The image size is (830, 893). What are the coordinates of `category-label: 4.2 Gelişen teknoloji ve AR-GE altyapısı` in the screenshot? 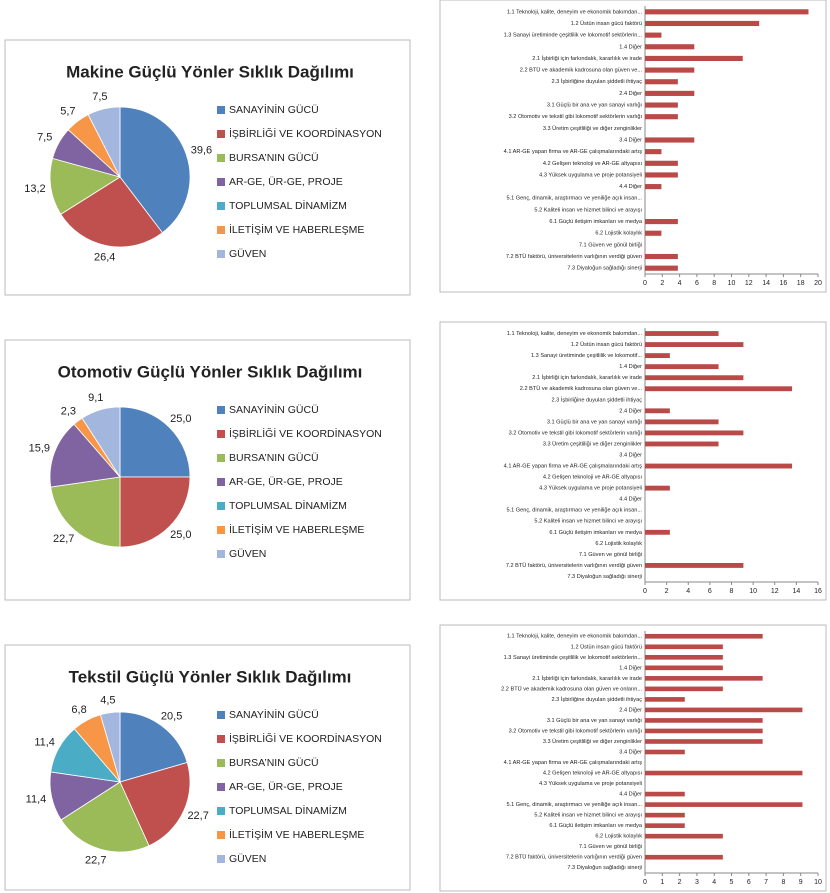 It's located at (593, 478).